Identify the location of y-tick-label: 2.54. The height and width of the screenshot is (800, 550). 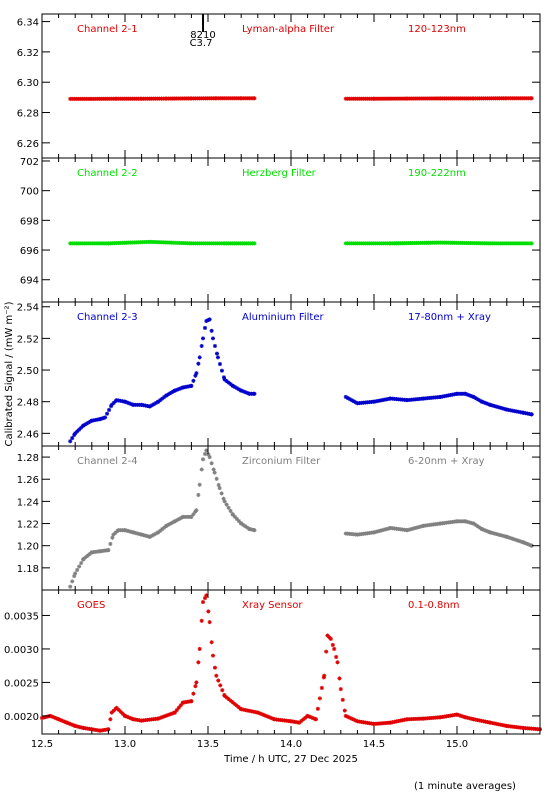
(28, 308).